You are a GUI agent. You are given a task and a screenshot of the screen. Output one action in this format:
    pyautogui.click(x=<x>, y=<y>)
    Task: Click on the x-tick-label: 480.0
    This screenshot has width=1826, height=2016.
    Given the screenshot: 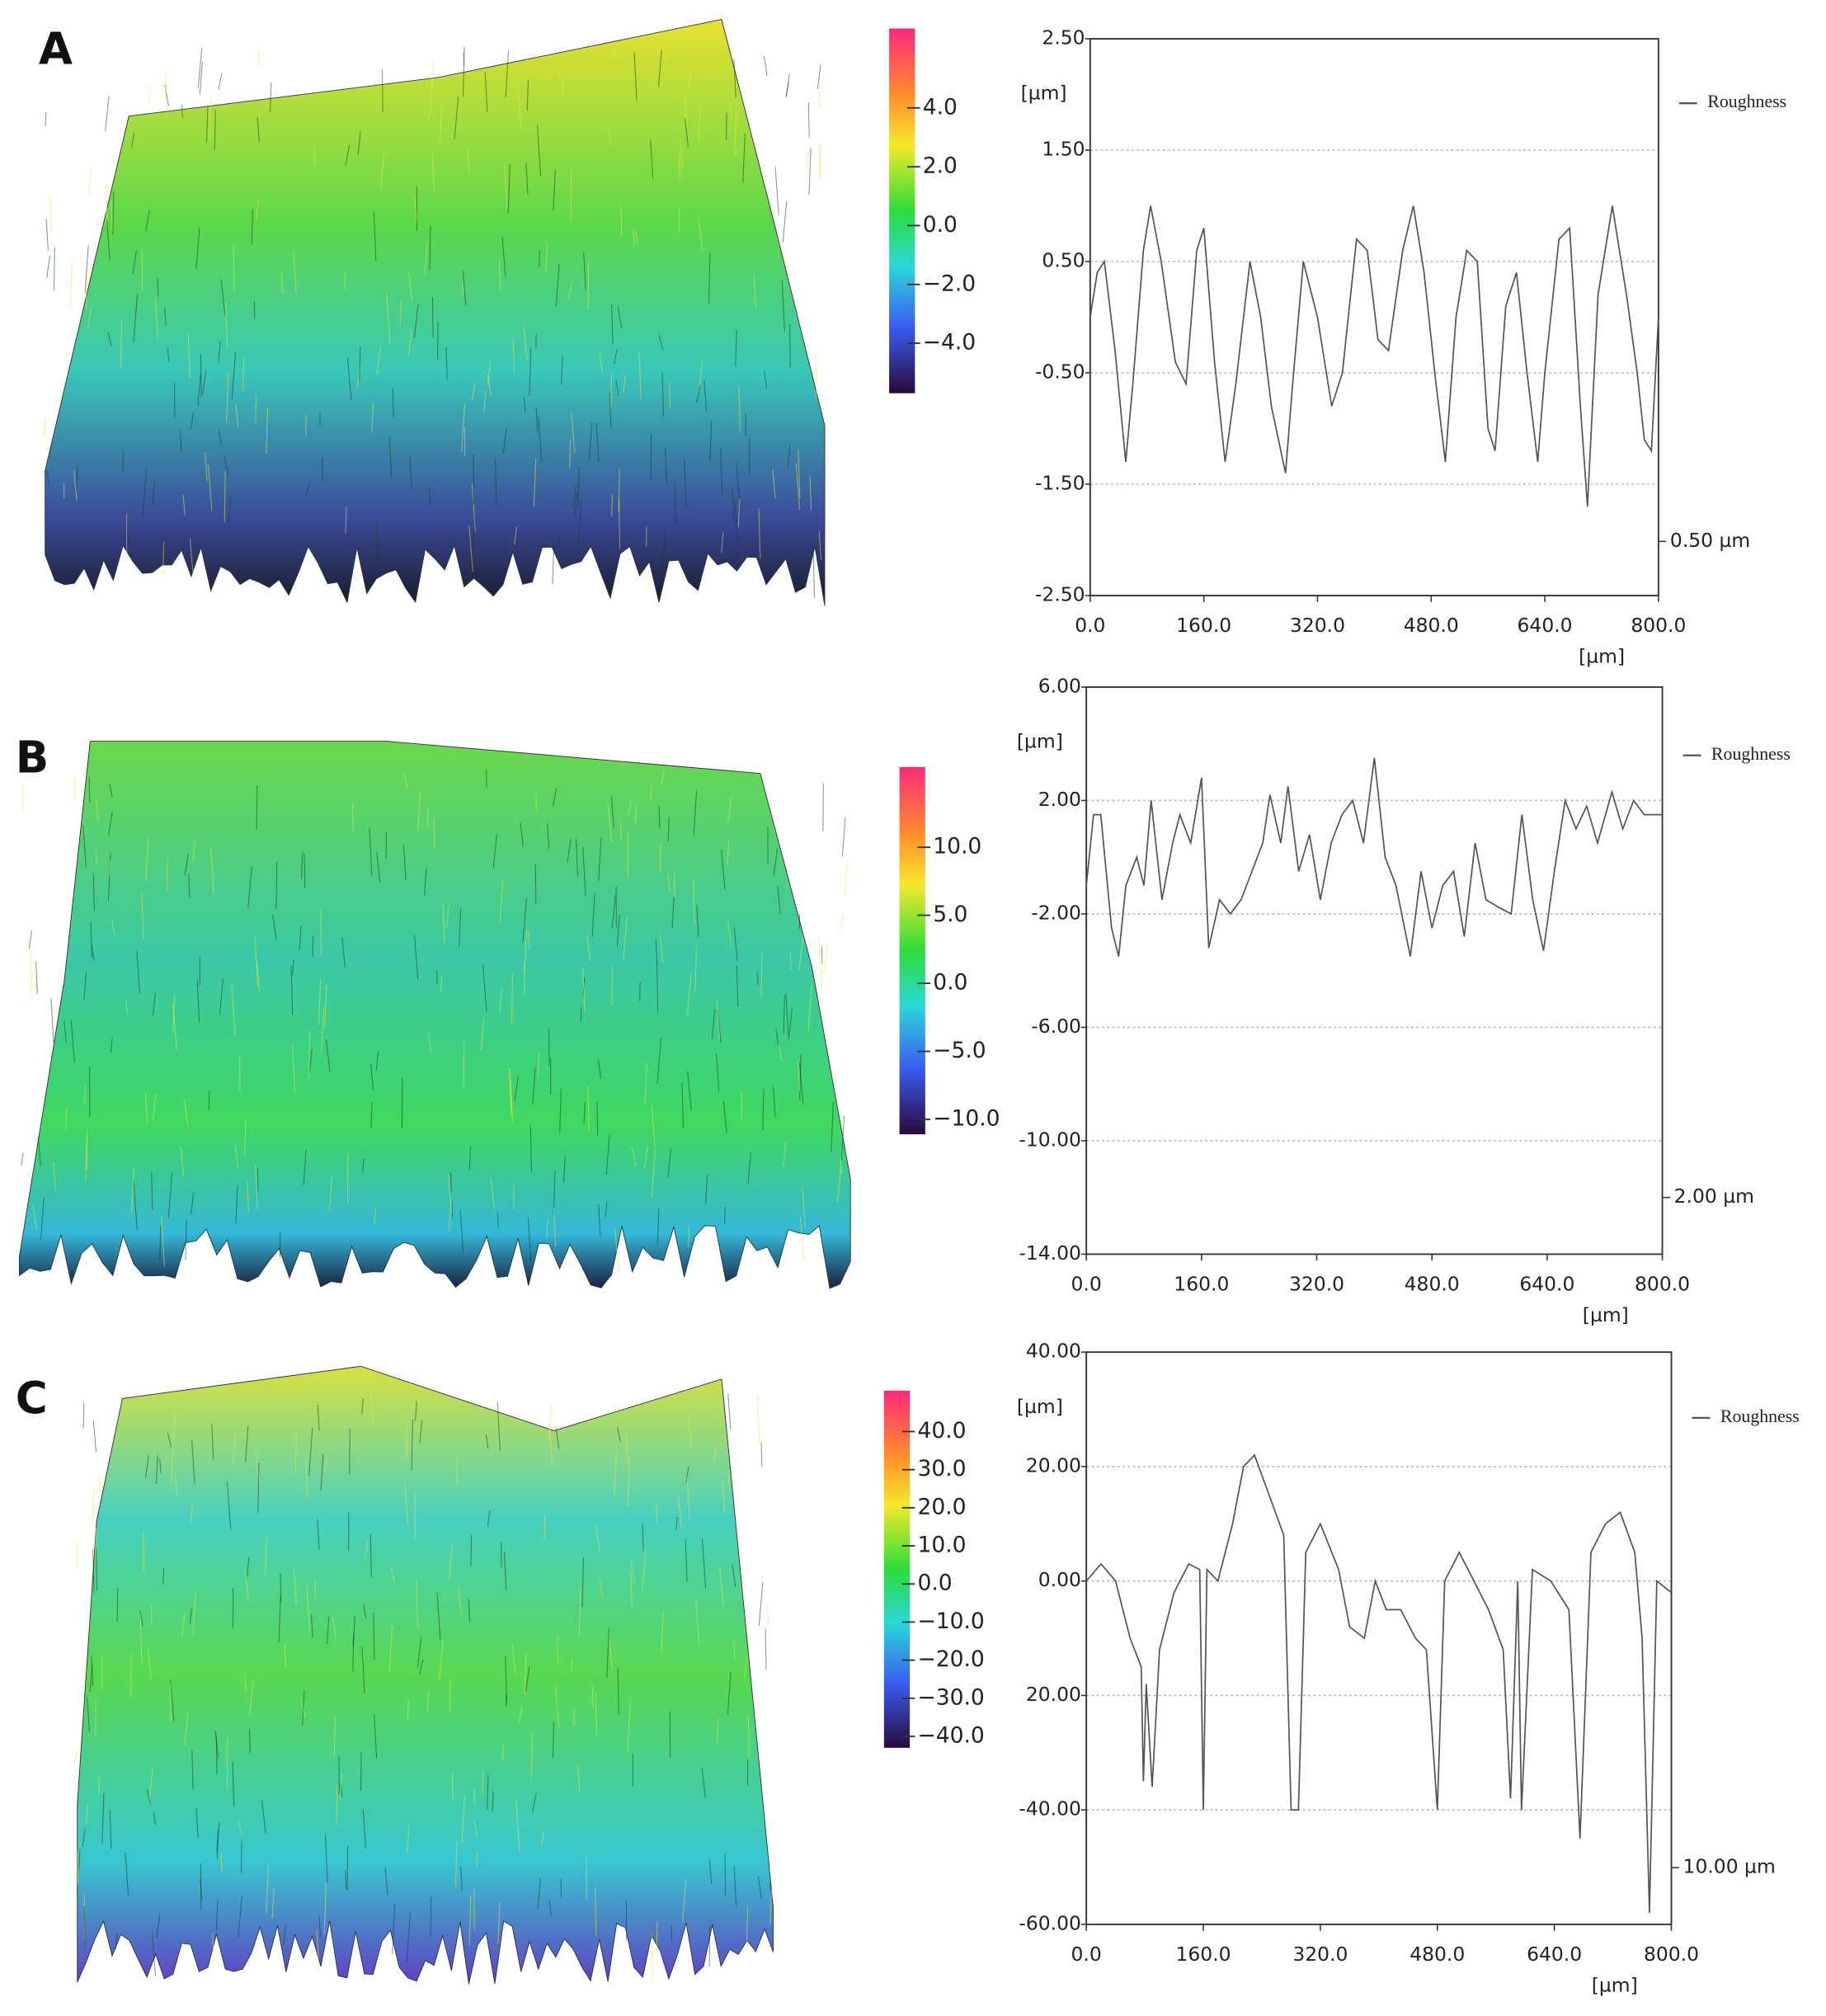 What is the action you would take?
    pyautogui.click(x=1432, y=1283)
    